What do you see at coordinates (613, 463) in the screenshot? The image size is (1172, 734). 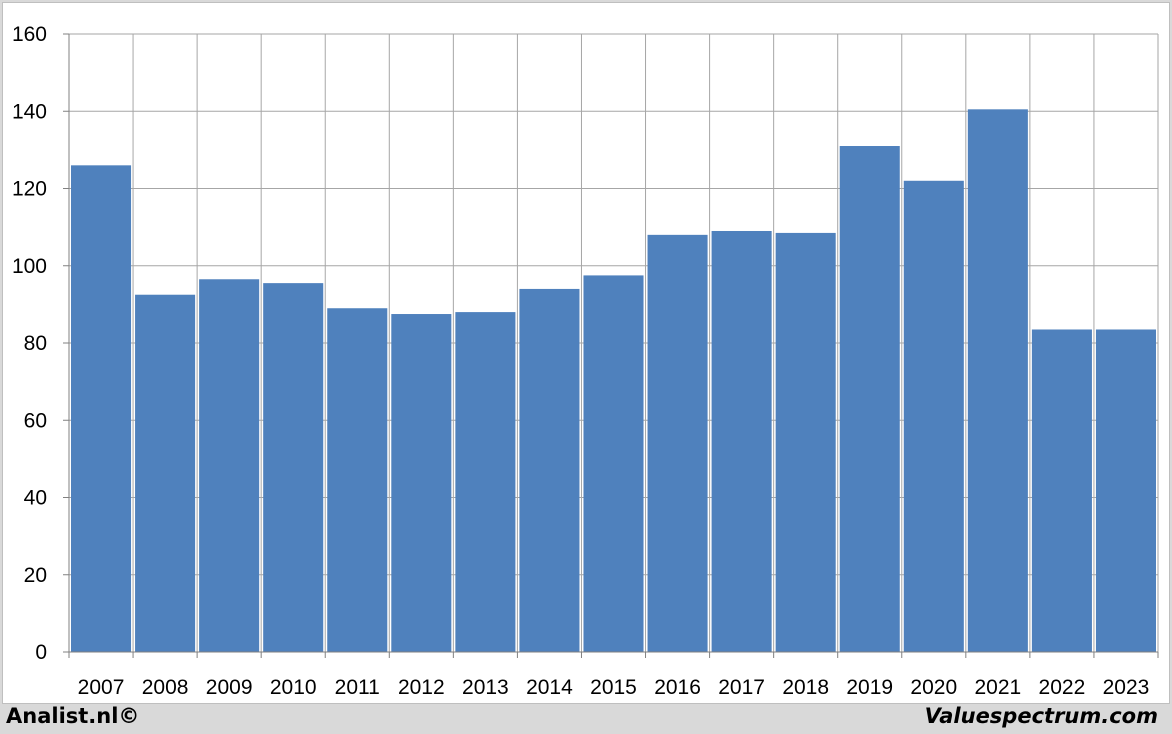 I see `bar-2015` at bounding box center [613, 463].